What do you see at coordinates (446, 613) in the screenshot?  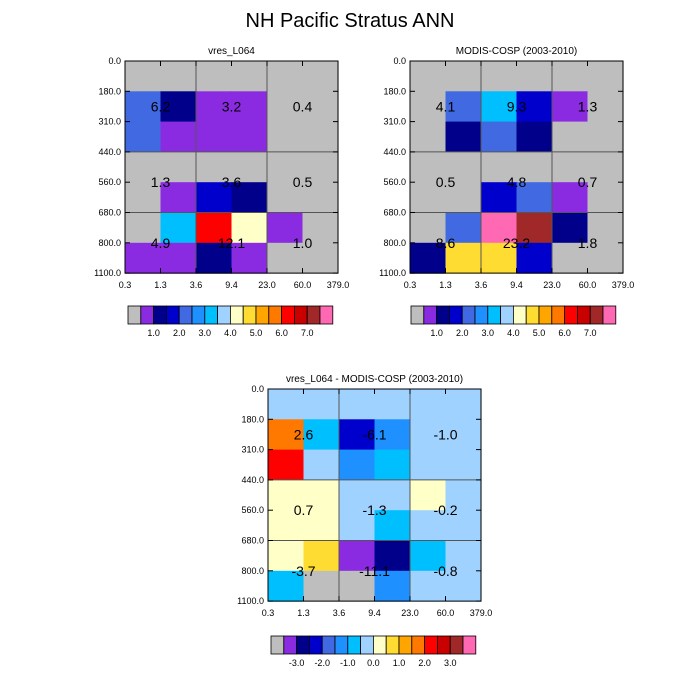 I see `x-tick-label: 60.0` at bounding box center [446, 613].